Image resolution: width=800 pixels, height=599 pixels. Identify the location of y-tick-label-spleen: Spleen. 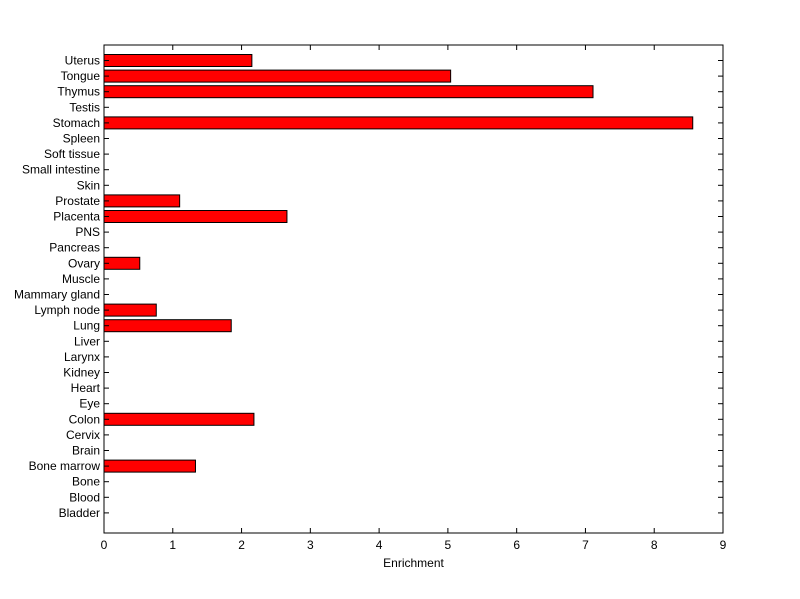
(81, 139).